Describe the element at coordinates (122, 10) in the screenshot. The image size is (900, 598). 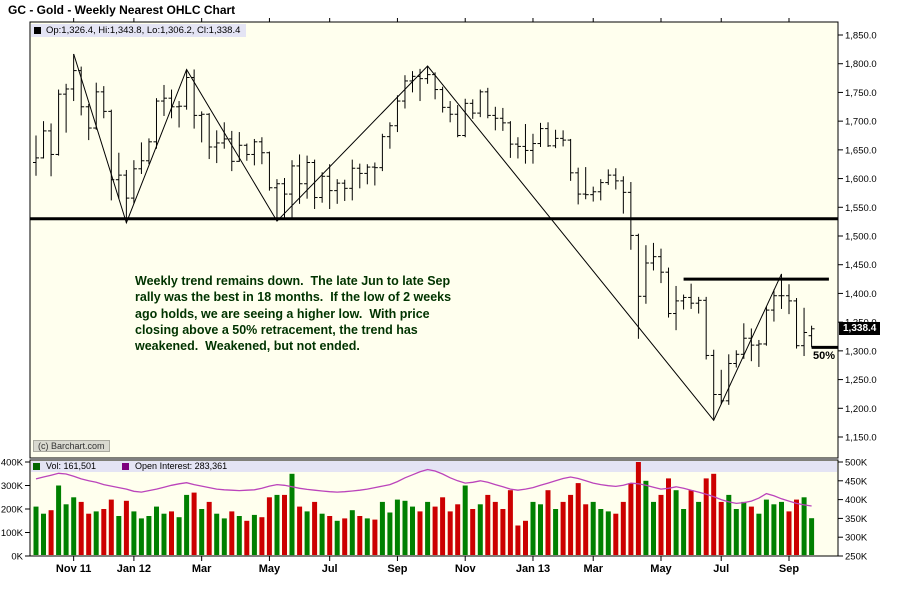
I see `page-title: GC - Gold - Weekly Nearest OHLC Chart` at that location.